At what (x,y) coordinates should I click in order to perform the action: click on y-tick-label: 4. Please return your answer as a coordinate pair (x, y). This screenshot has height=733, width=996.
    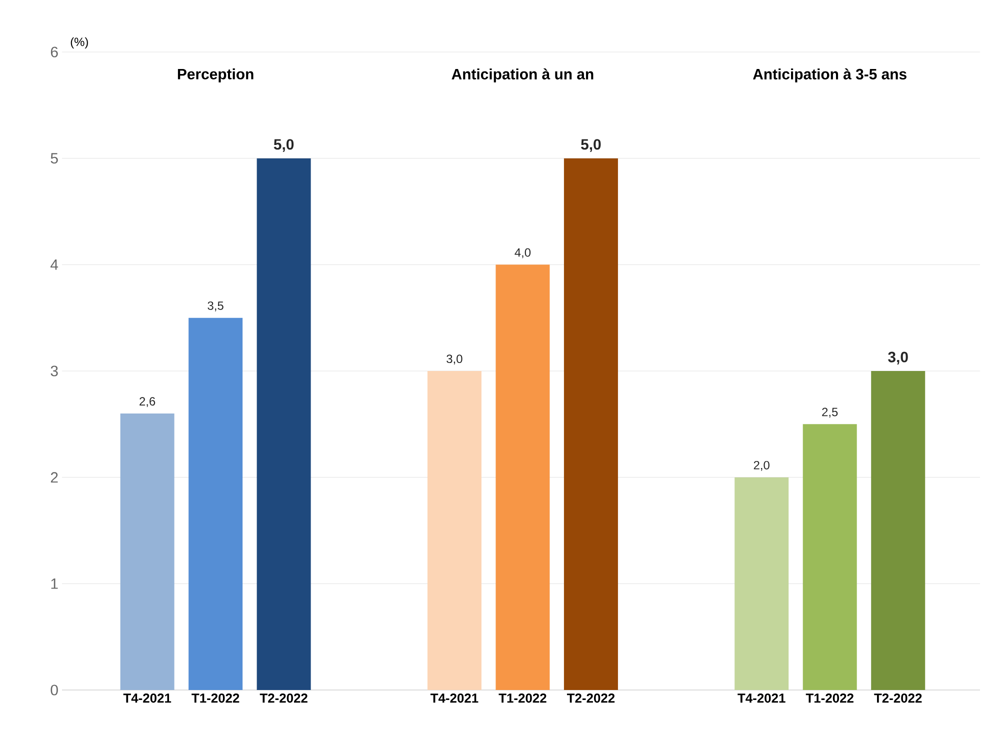
    Looking at the image, I should click on (54, 265).